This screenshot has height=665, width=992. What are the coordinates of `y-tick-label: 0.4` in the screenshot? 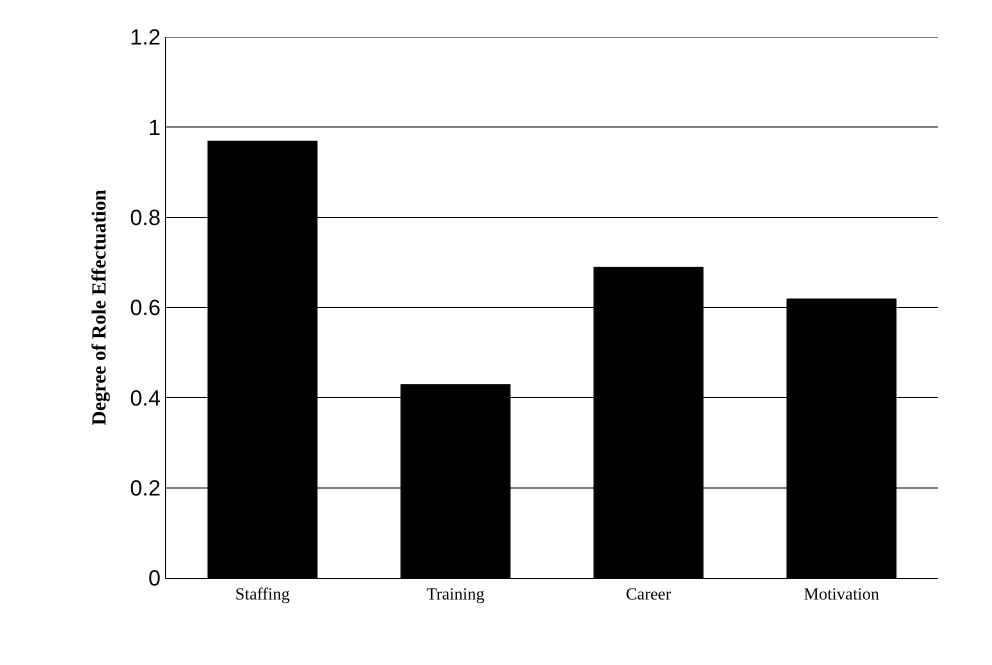 It's located at (145, 397).